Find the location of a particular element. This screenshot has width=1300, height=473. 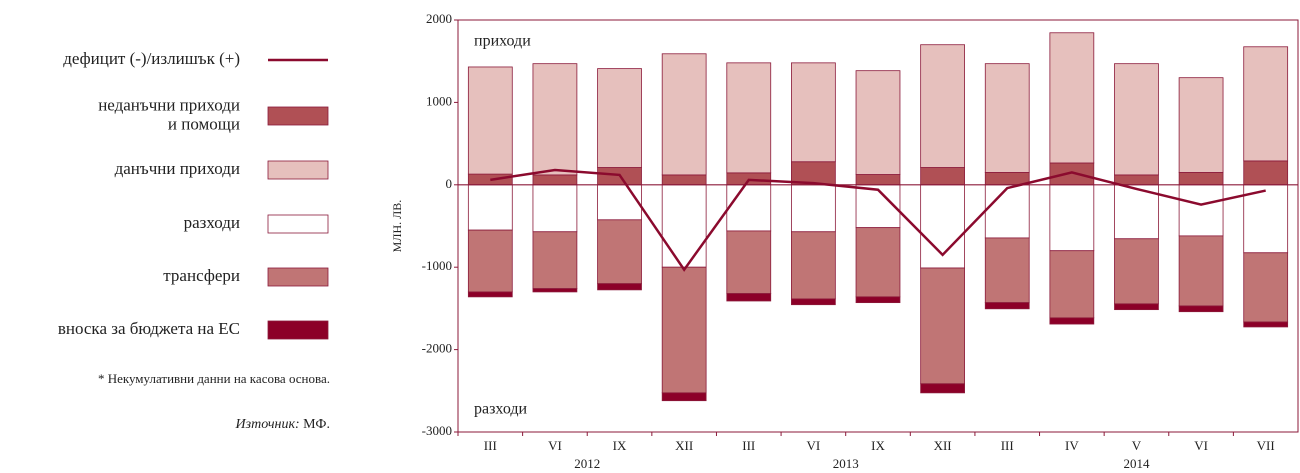

y-axis-label: МЛН. ЛВ. is located at coordinates (397, 226).